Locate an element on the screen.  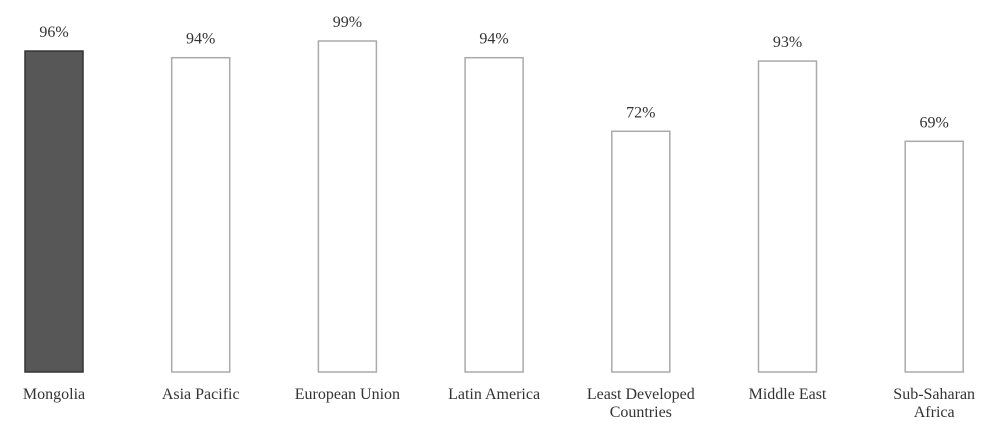
x-tick-label: Sub-Saharan Africa is located at coordinates (934, 403).